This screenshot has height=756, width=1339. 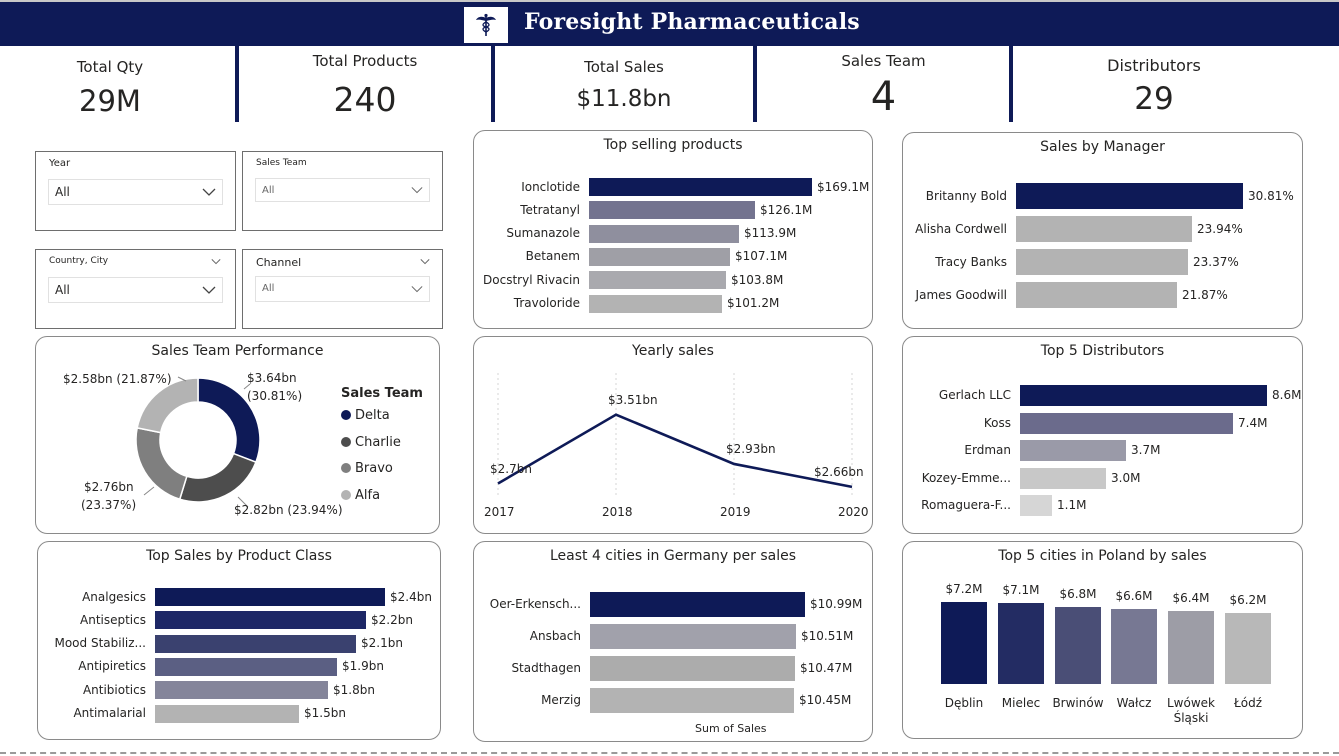 What do you see at coordinates (114, 596) in the screenshot?
I see `bar-category-label: Analgesics` at bounding box center [114, 596].